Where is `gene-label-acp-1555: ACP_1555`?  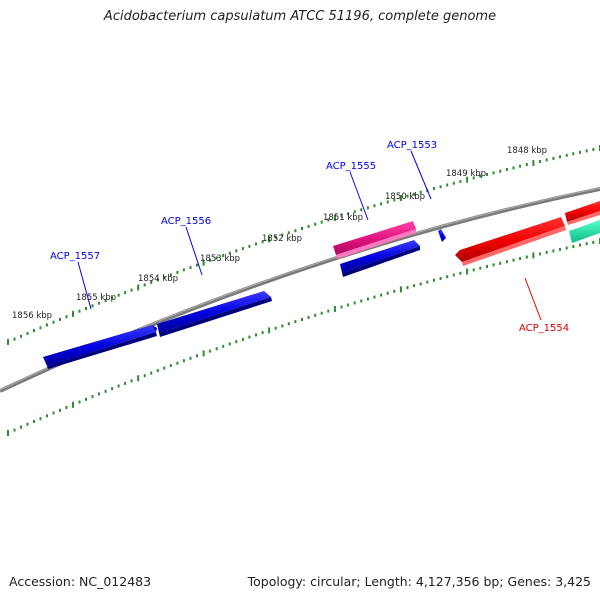
gene-label-acp-1555: ACP_1555 is located at coordinates (351, 166).